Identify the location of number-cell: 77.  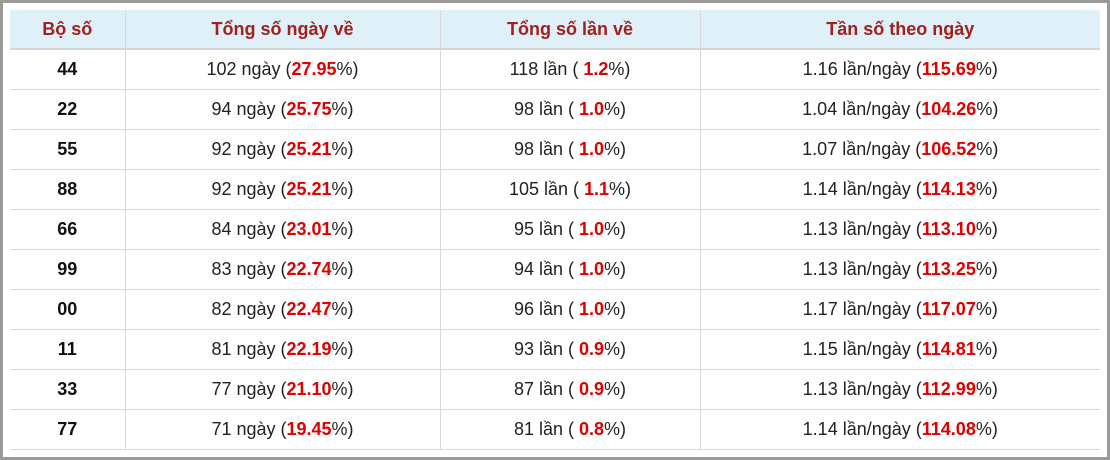
(68, 429).